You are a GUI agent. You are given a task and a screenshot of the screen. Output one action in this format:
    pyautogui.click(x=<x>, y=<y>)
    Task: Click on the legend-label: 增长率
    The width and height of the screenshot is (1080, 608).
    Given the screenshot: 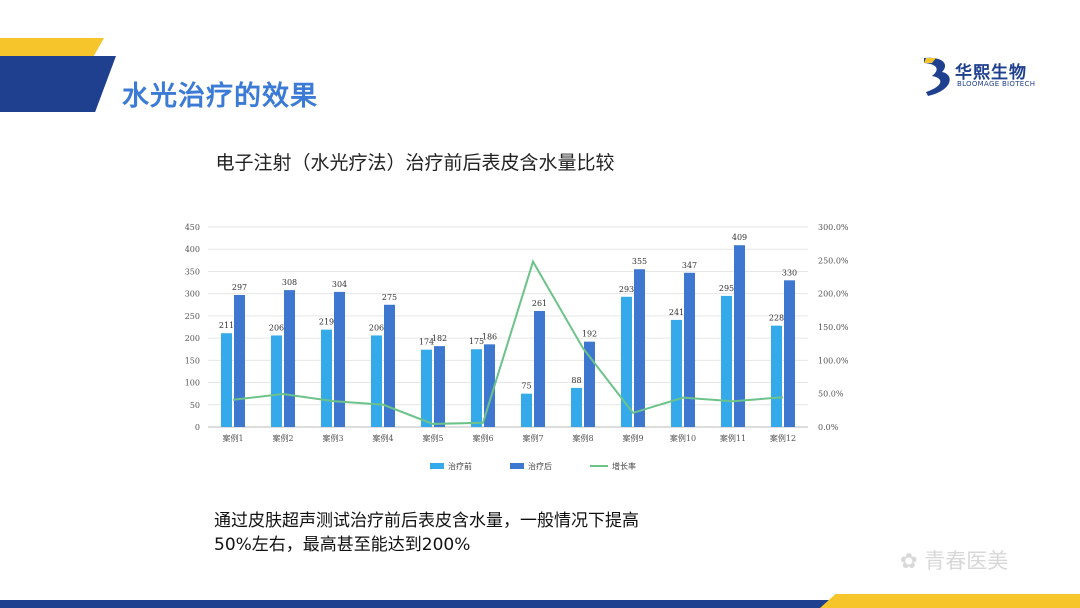 What is the action you would take?
    pyautogui.click(x=624, y=466)
    